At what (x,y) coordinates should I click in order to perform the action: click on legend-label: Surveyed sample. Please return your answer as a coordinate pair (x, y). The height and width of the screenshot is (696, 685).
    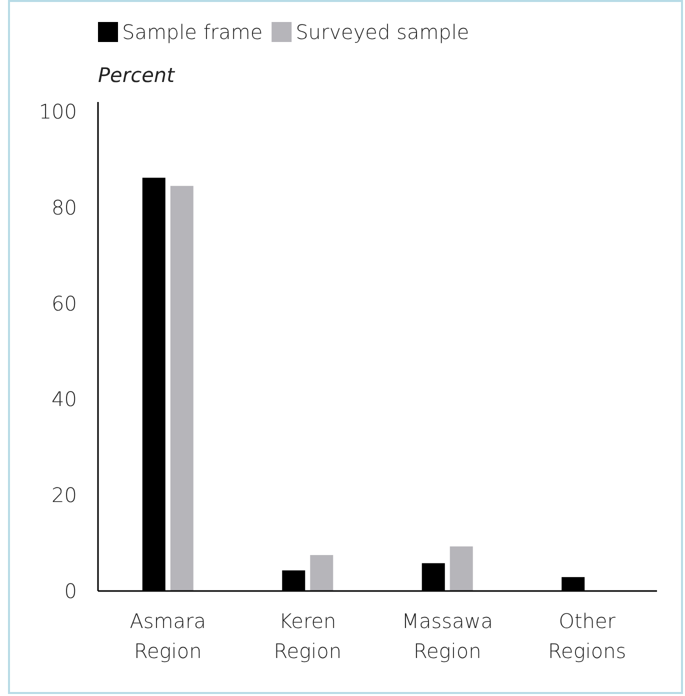
    Looking at the image, I should click on (383, 32).